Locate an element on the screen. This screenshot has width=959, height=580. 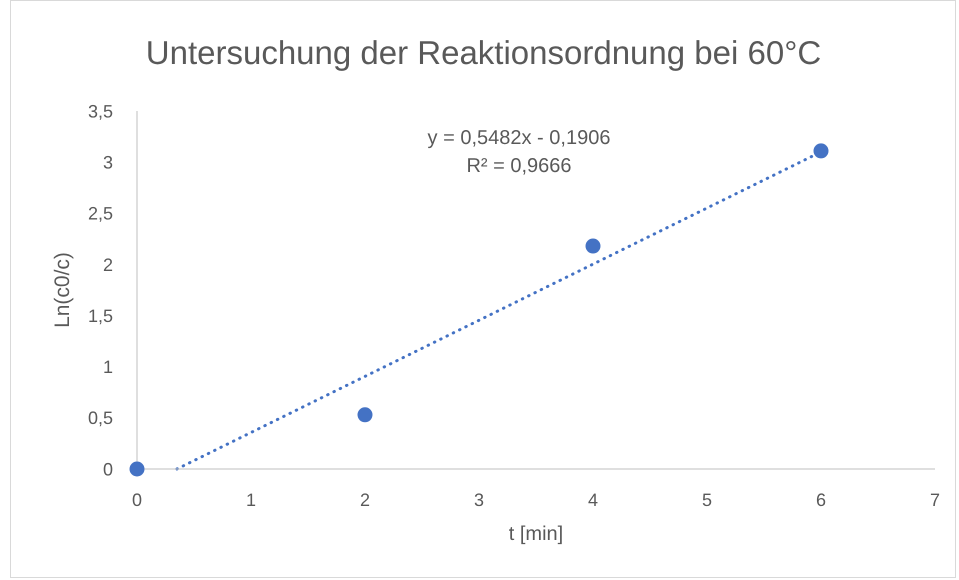
y-tick-label: 1 is located at coordinates (107, 367).